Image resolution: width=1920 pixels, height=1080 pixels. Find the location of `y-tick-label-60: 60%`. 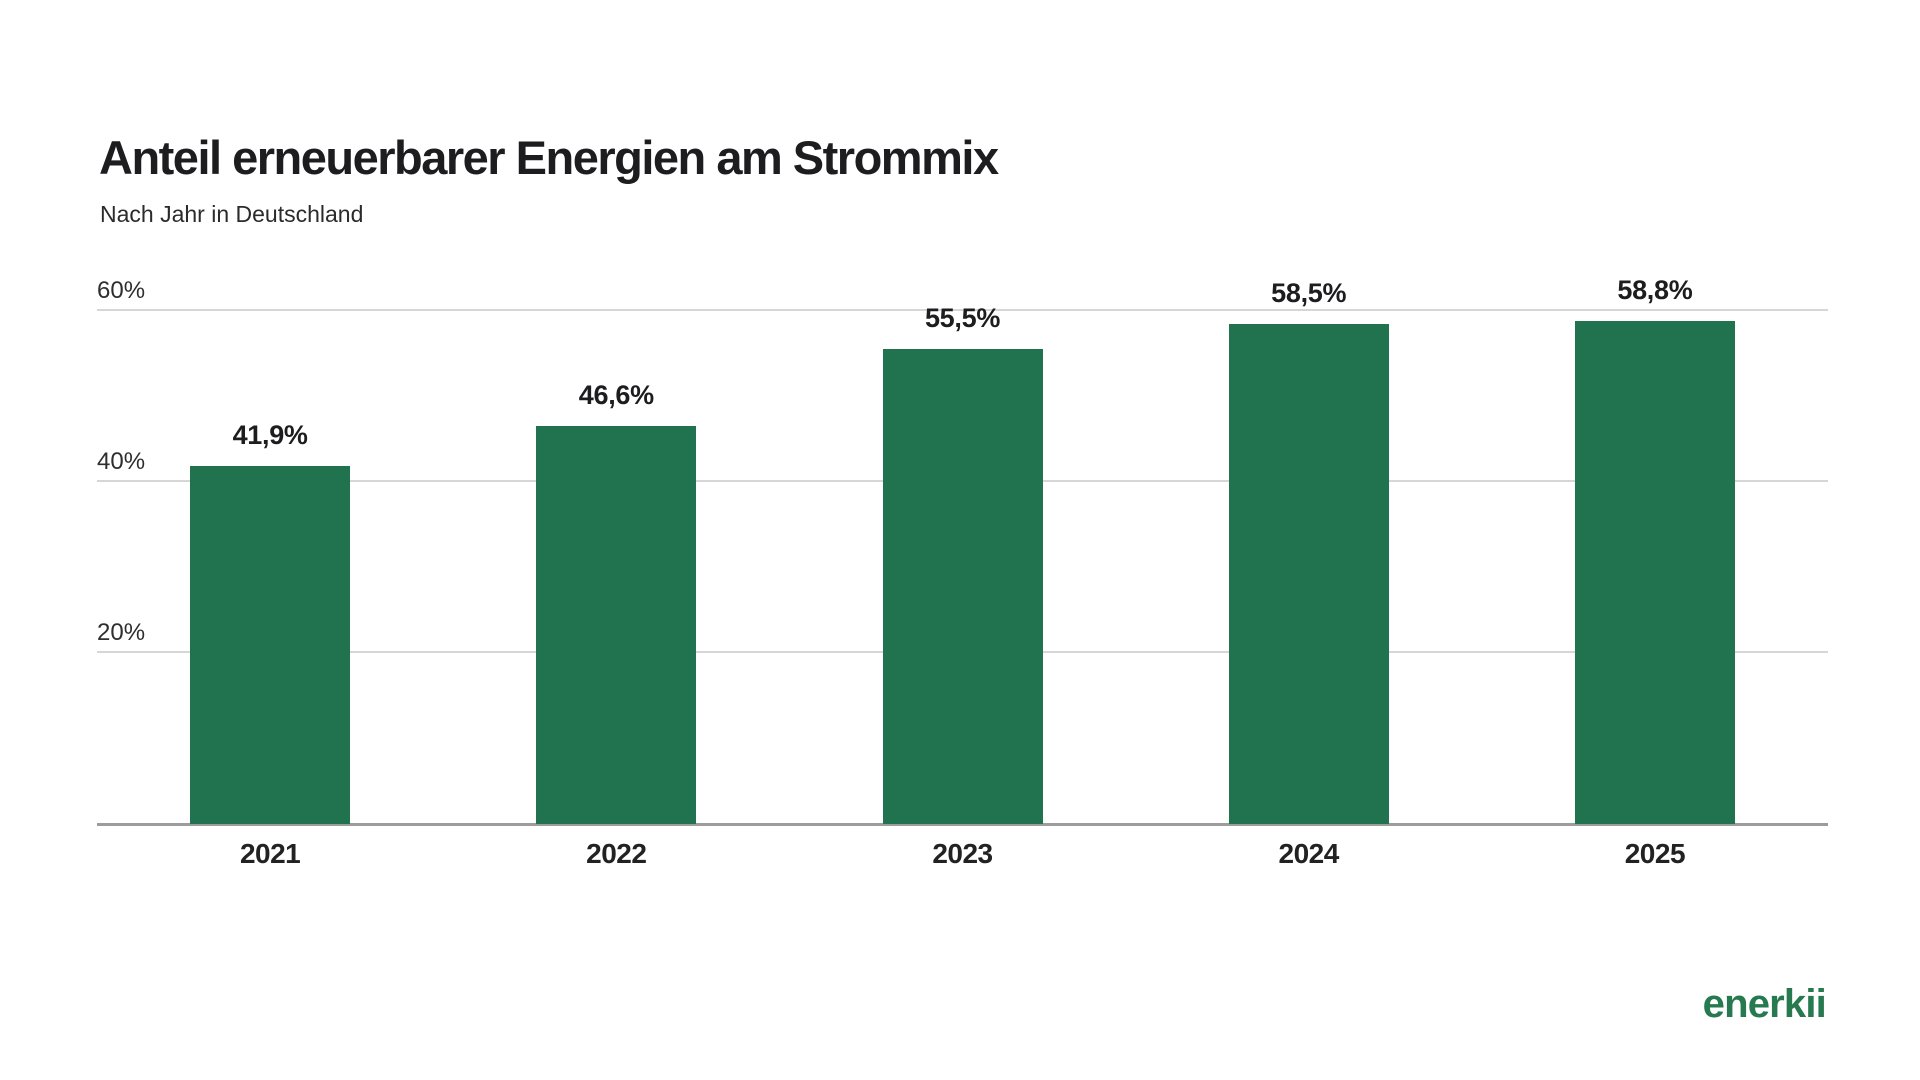

y-tick-label-60: 60% is located at coordinates (121, 290).